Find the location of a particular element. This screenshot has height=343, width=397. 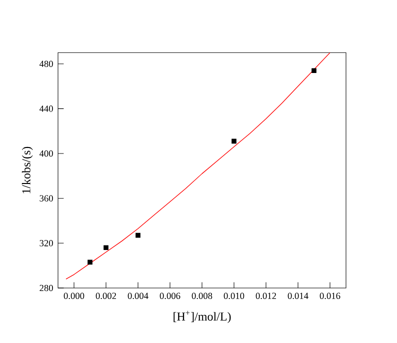

y-tick-label: 280 is located at coordinates (46, 288).